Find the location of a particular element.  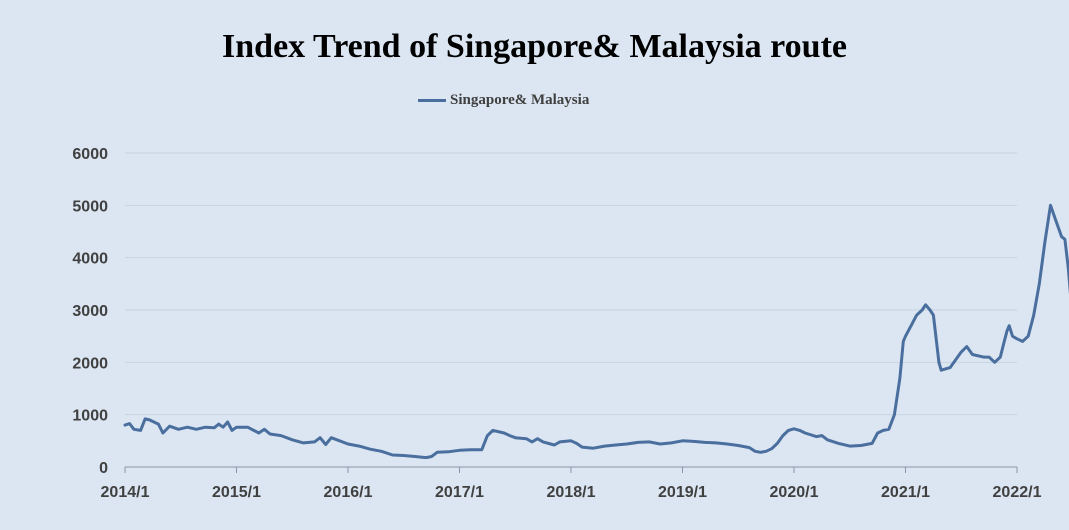

y-tick-label: 0 is located at coordinates (103, 468).